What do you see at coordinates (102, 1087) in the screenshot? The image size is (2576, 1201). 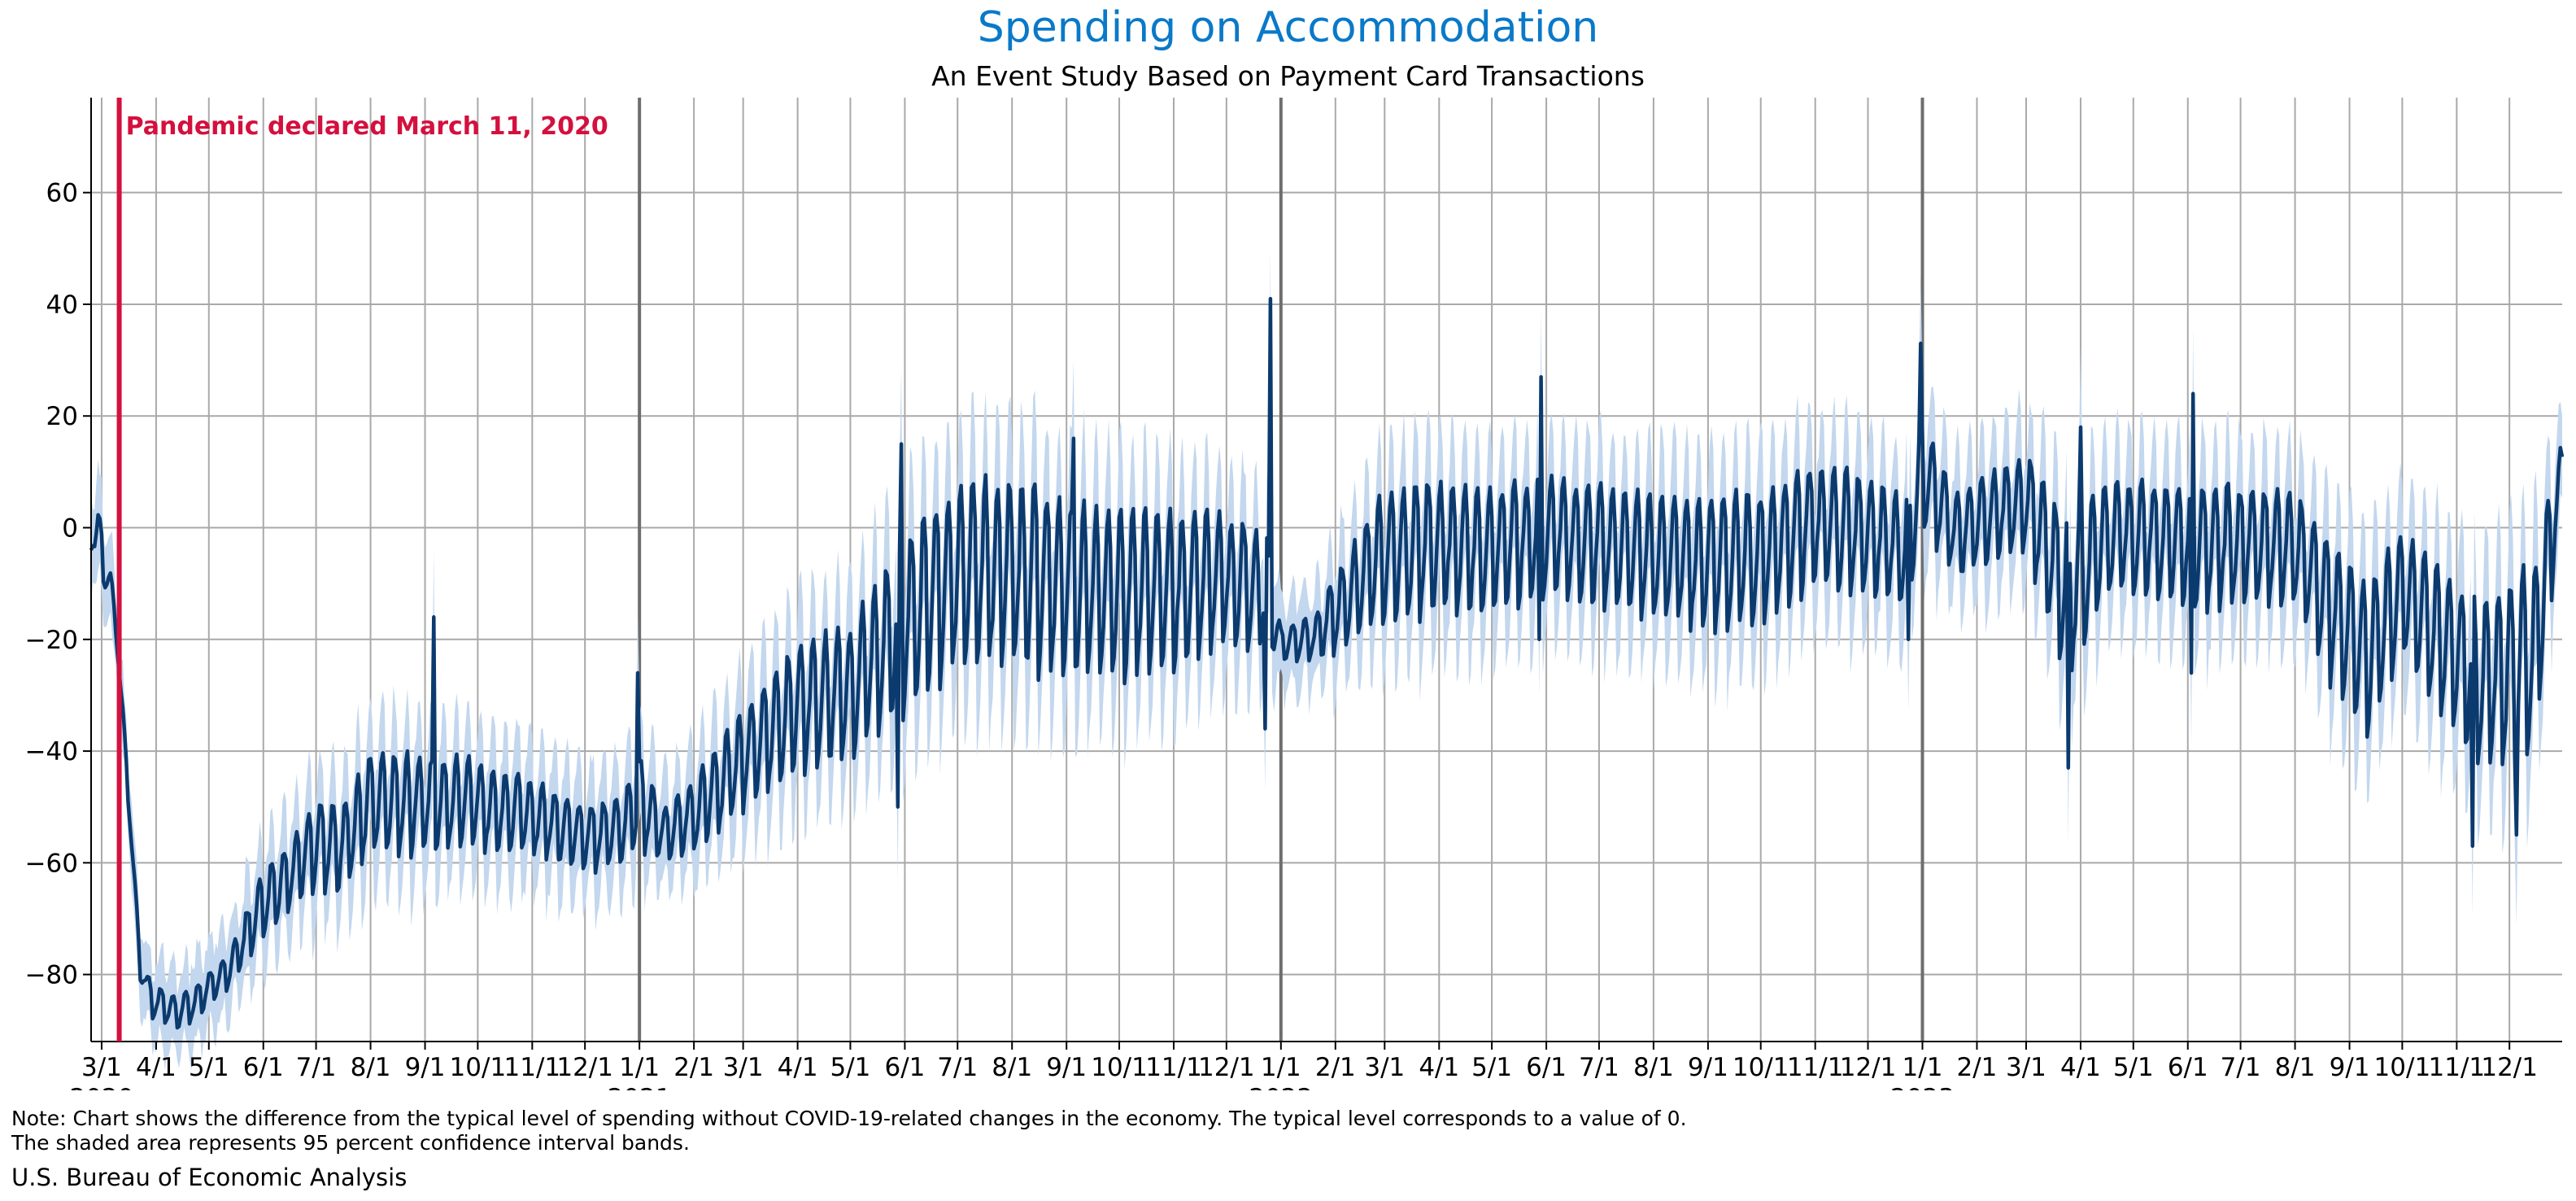 I see `x-year-label: 2020` at bounding box center [102, 1087].